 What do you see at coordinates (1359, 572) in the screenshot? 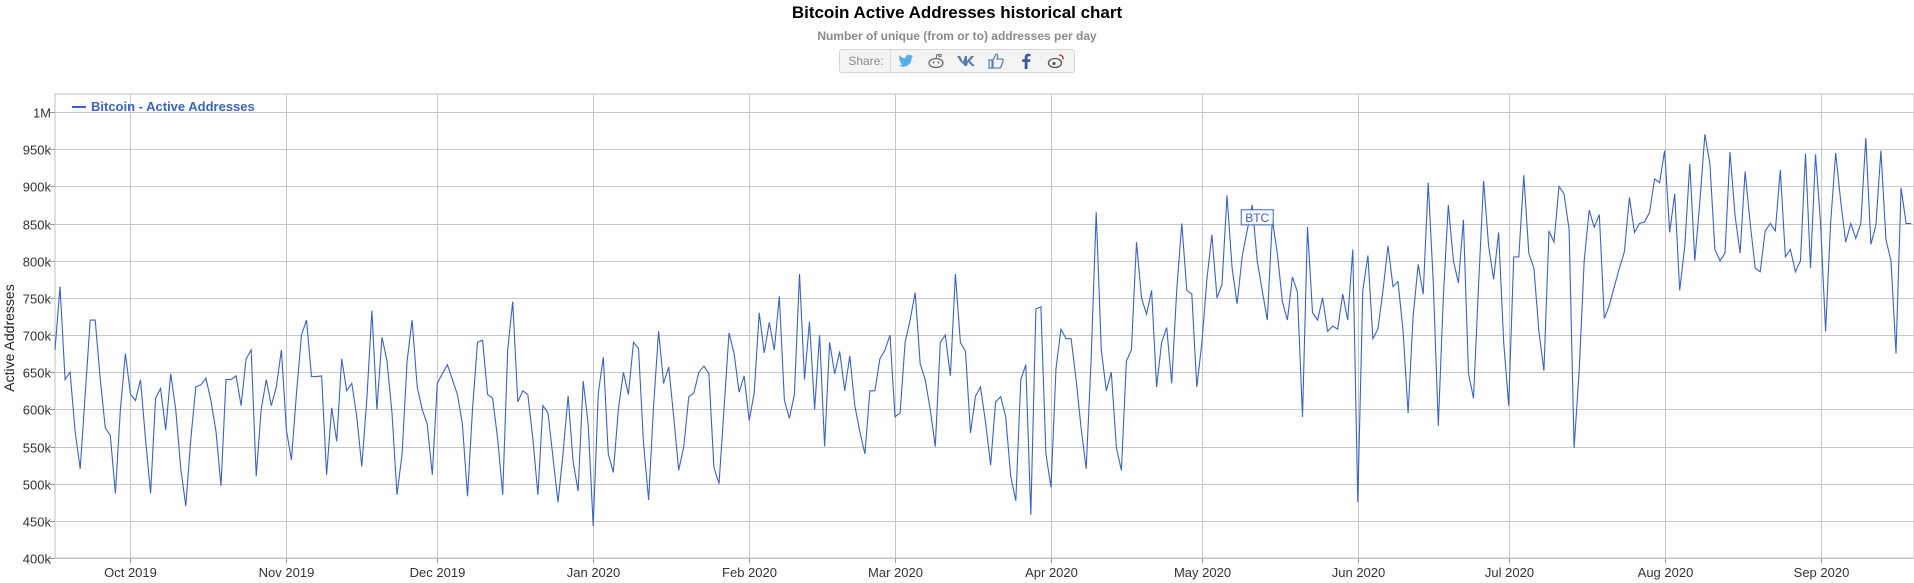
I see `x-tick-label: Jun 2020` at bounding box center [1359, 572].